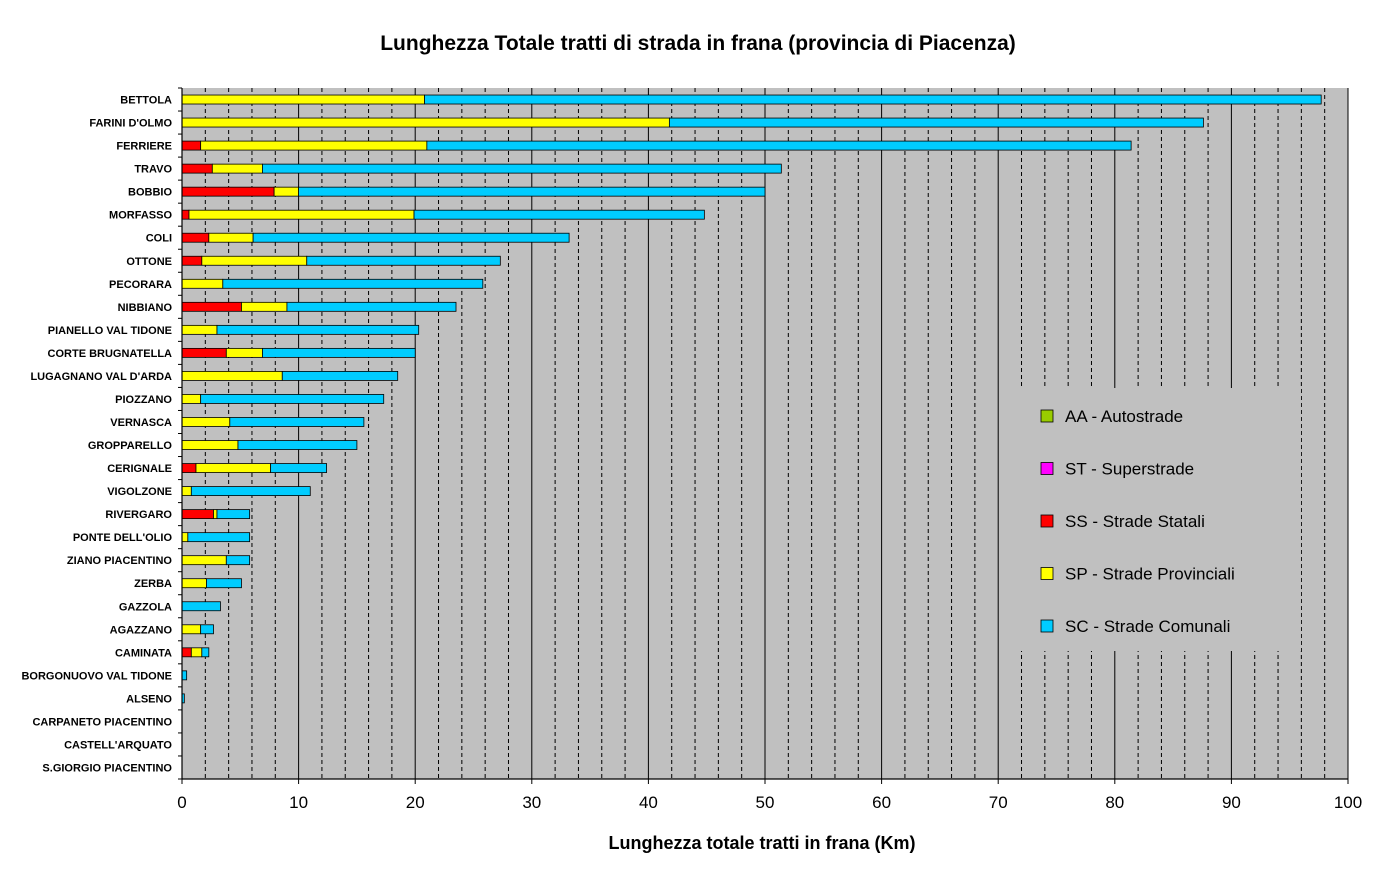  I want to click on x-tick-label: 20, so click(415, 802).